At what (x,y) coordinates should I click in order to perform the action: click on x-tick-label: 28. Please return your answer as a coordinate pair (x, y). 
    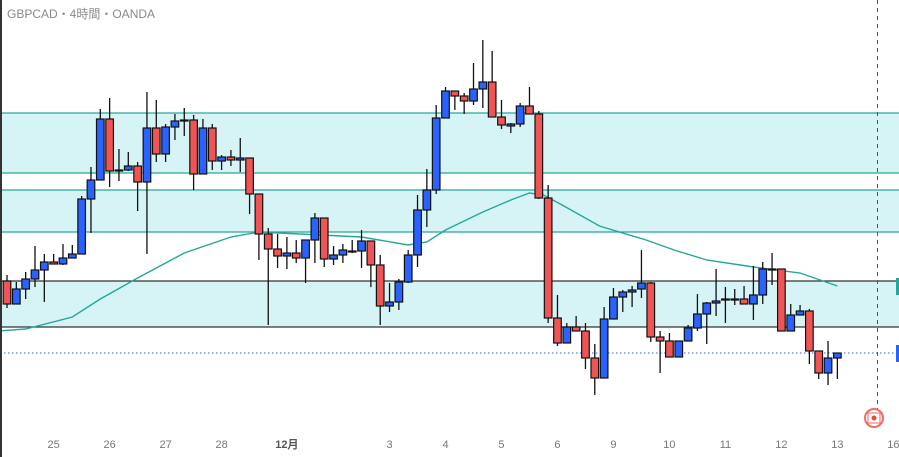
    Looking at the image, I should click on (221, 445).